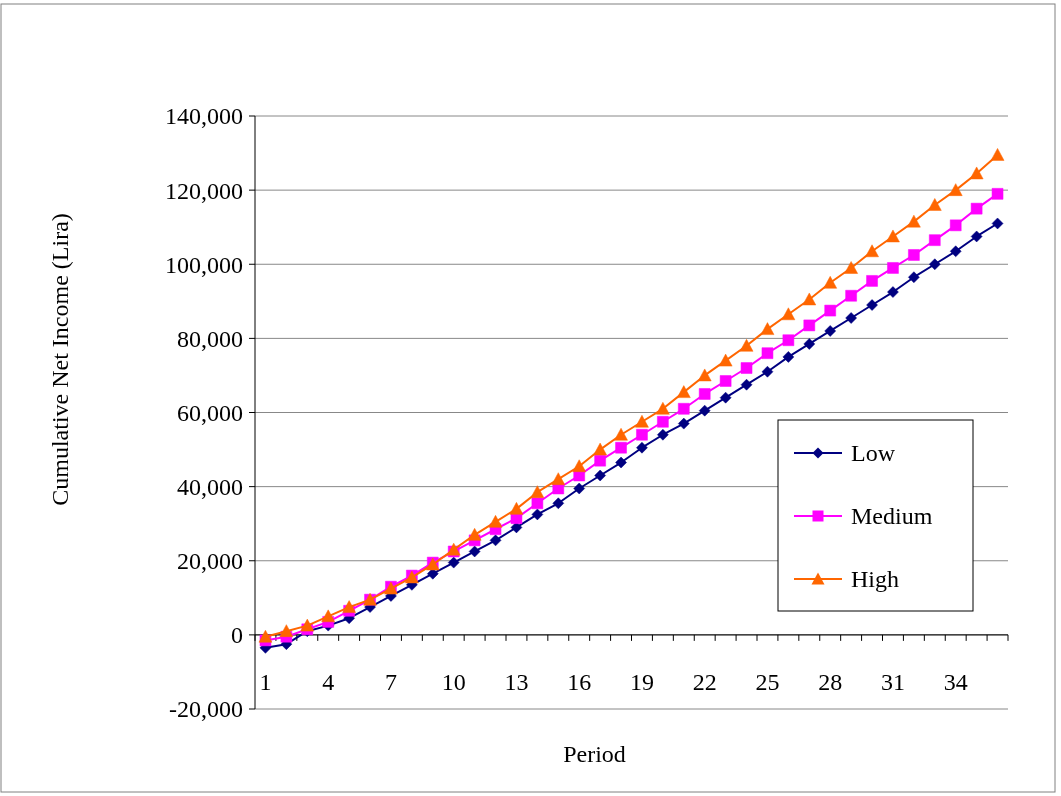 Image resolution: width=1061 pixels, height=796 pixels. Describe the element at coordinates (830, 681) in the screenshot. I see `x-tick-label: 28` at that location.